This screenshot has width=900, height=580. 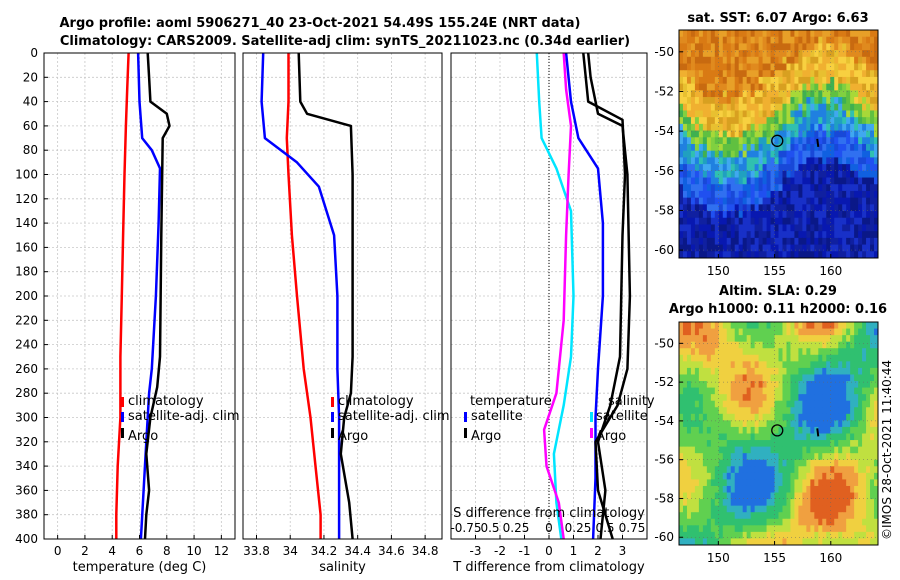 What do you see at coordinates (26, 418) in the screenshot?
I see `y-tick-label: 300` at bounding box center [26, 418].